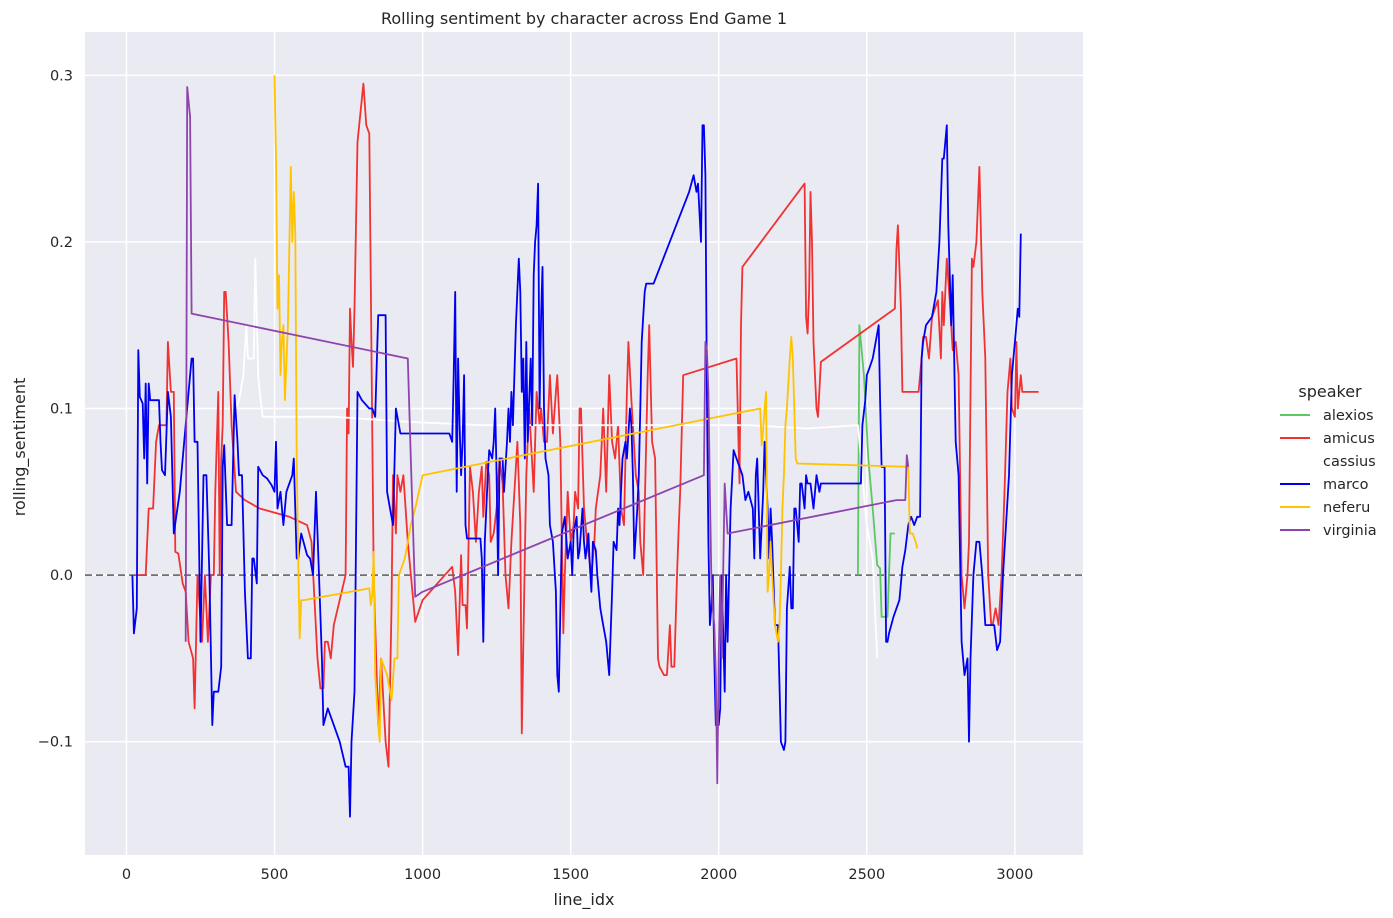  Describe the element at coordinates (55, 743) in the screenshot. I see `y-tick-label: −0.1` at that location.